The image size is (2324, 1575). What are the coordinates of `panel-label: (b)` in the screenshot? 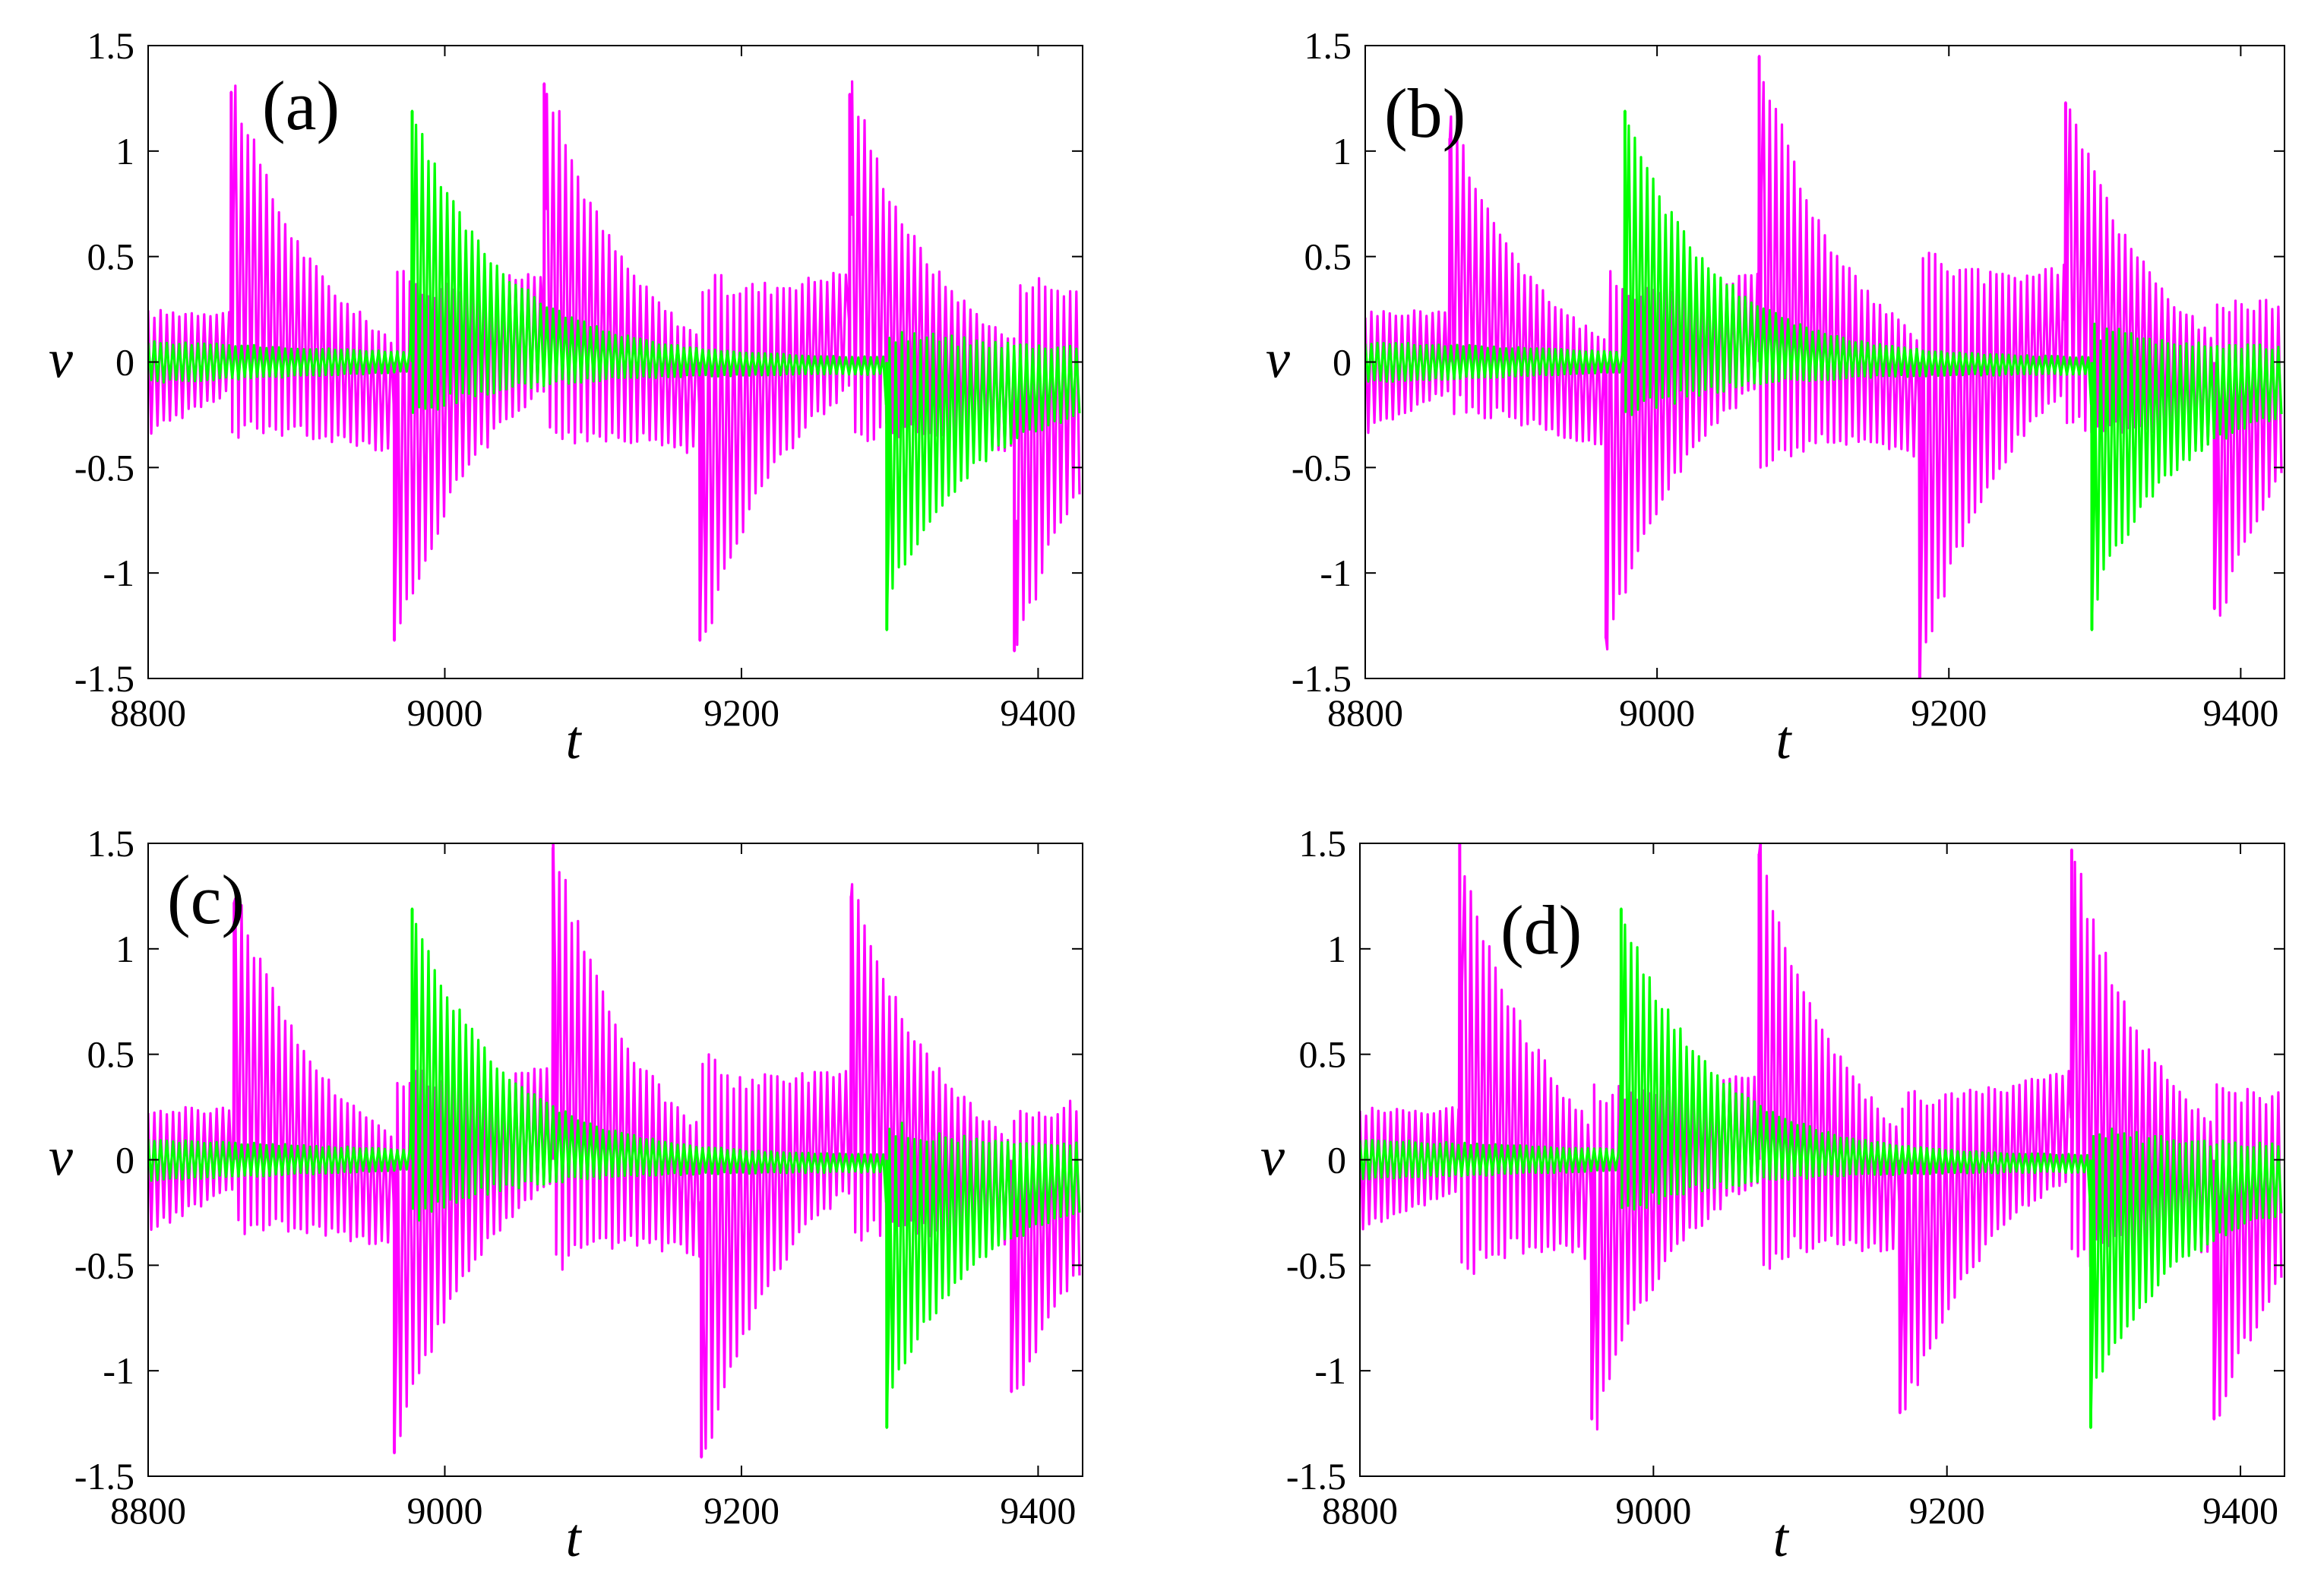 It's located at (1425, 113).